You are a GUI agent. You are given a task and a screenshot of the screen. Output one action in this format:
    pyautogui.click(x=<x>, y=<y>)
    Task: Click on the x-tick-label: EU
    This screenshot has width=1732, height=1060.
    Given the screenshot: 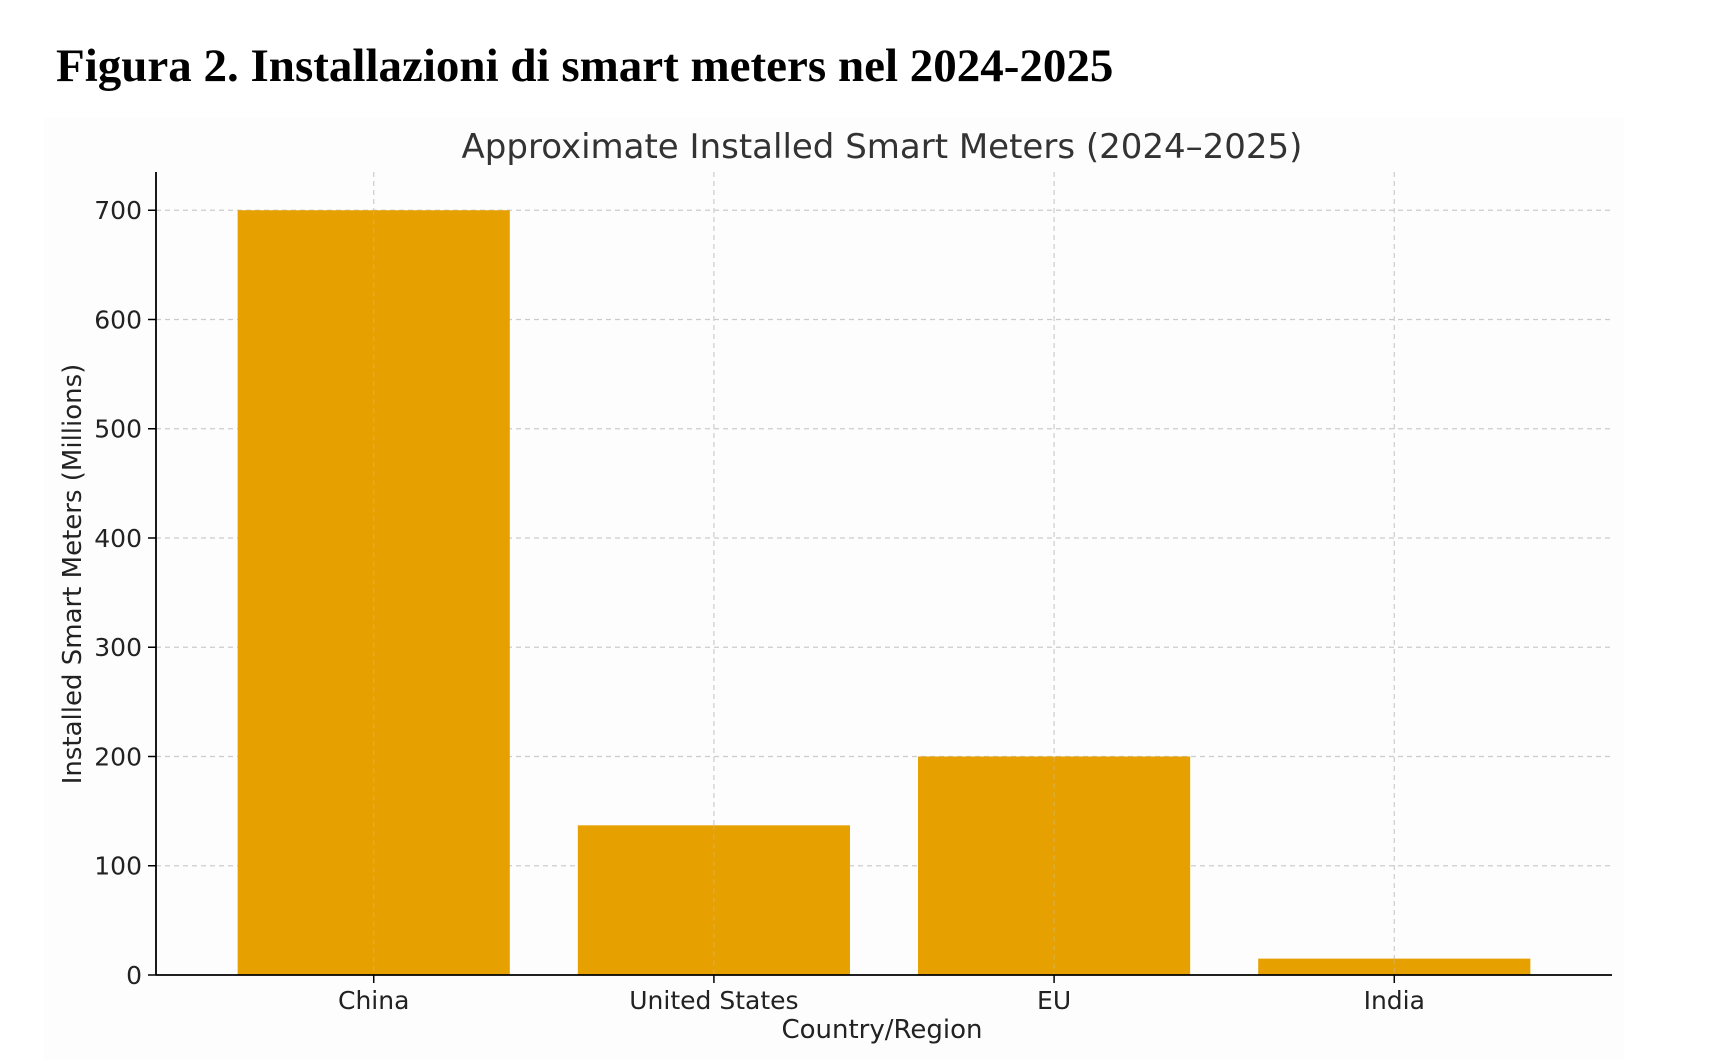 What is the action you would take?
    pyautogui.click(x=1054, y=1000)
    